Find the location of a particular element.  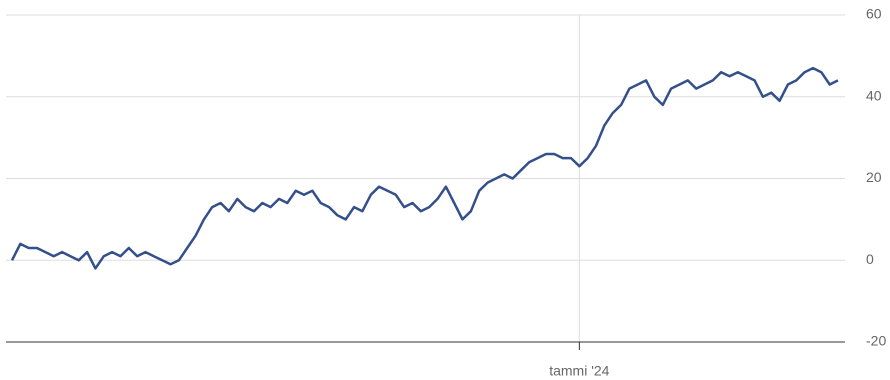

y-tick-label: 20 is located at coordinates (874, 177).